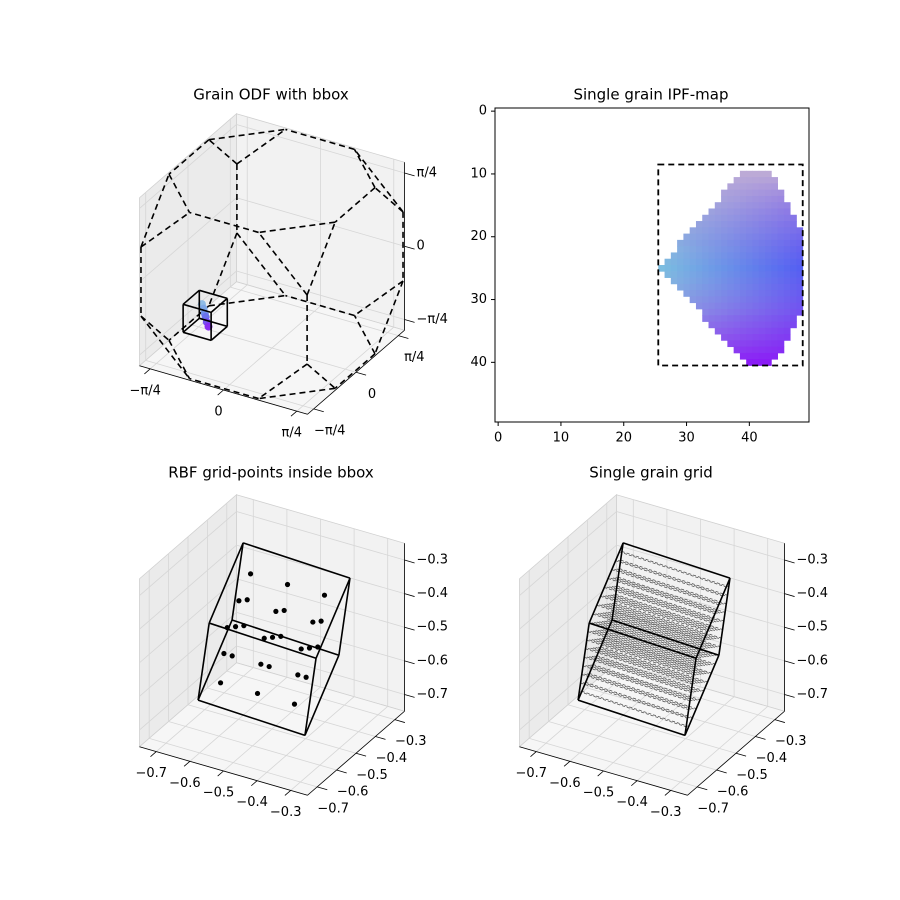 This screenshot has width=900, height=900. I want to click on z-tick-label: π/4, so click(427, 172).